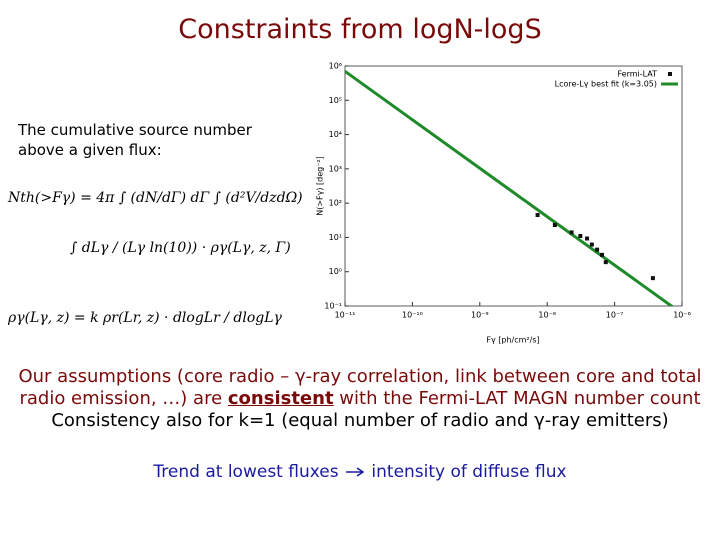 The image size is (720, 540). What do you see at coordinates (682, 315) in the screenshot?
I see `x-tick-label: 10⁻⁶` at bounding box center [682, 315].